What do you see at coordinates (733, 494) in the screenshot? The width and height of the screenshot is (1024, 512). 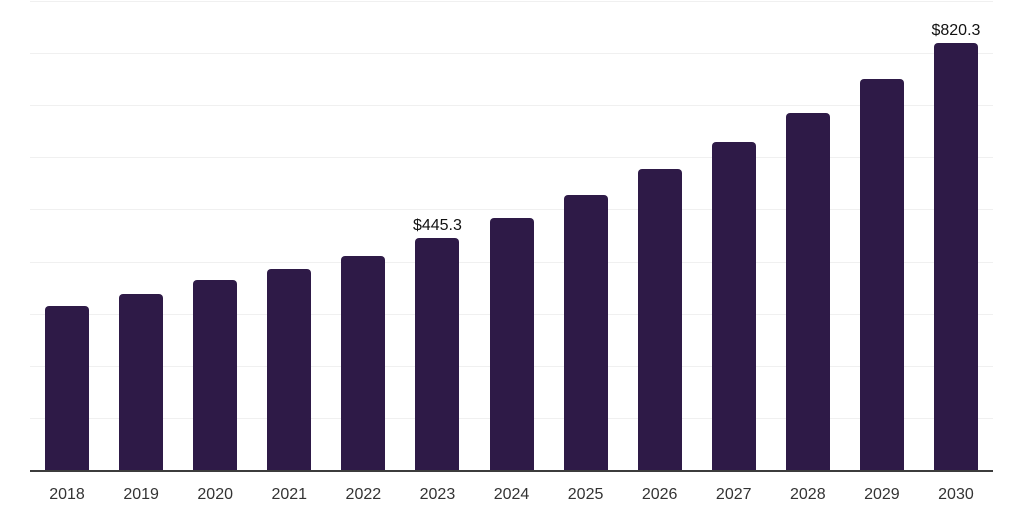 I see `x-tick-label-2027: 2027` at bounding box center [733, 494].